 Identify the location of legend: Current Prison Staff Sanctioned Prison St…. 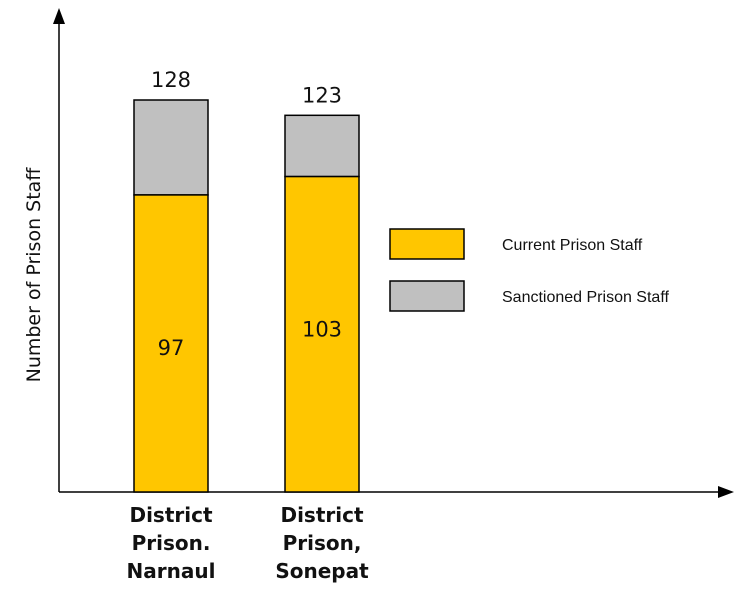
(529, 270).